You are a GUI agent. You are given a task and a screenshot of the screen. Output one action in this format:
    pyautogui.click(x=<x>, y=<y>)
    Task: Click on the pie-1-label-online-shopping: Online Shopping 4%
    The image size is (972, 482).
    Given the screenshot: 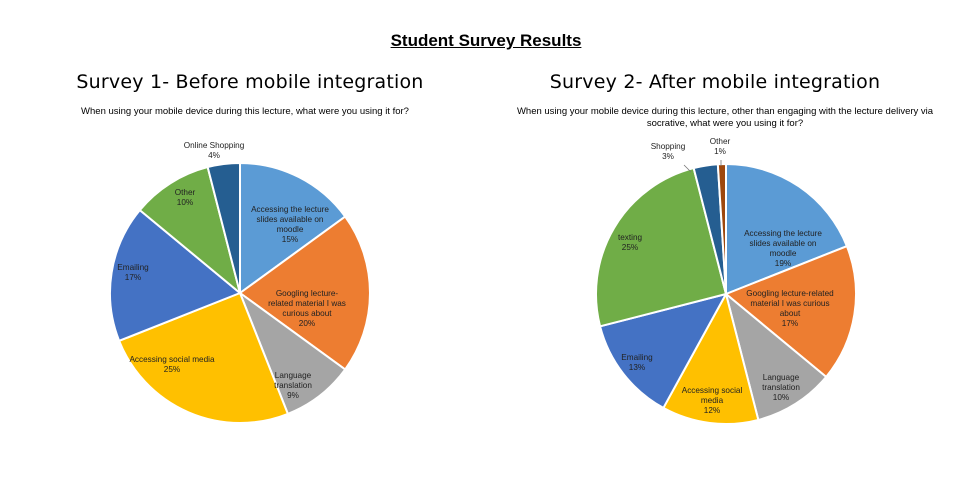 What is the action you would take?
    pyautogui.click(x=214, y=150)
    